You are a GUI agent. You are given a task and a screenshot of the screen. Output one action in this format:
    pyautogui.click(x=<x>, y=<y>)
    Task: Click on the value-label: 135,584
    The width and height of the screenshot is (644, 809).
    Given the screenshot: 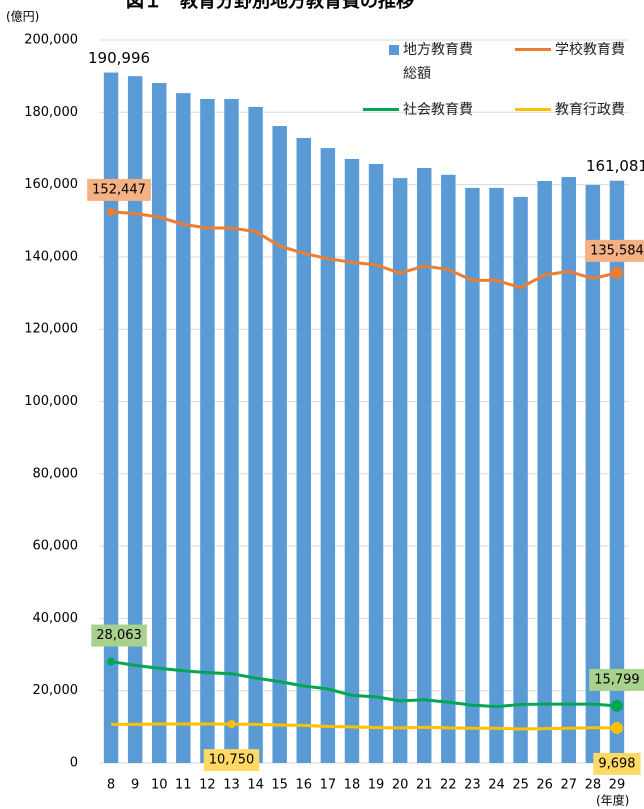 What is the action you would take?
    pyautogui.click(x=617, y=250)
    